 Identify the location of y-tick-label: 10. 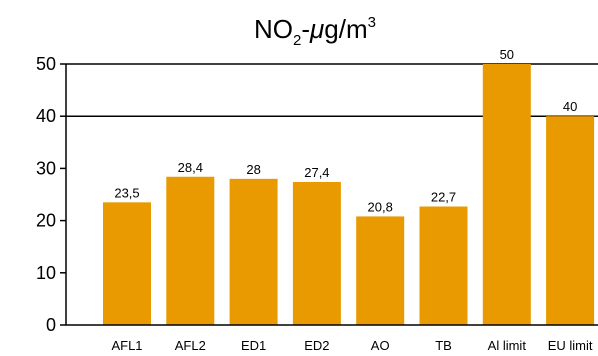
(46, 273).